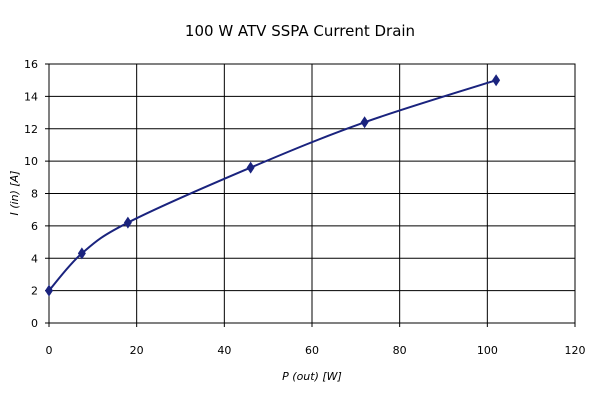  I want to click on y-axis-ticks: 0 2 4 6 8 10 12 14 16, so click(36, 194).